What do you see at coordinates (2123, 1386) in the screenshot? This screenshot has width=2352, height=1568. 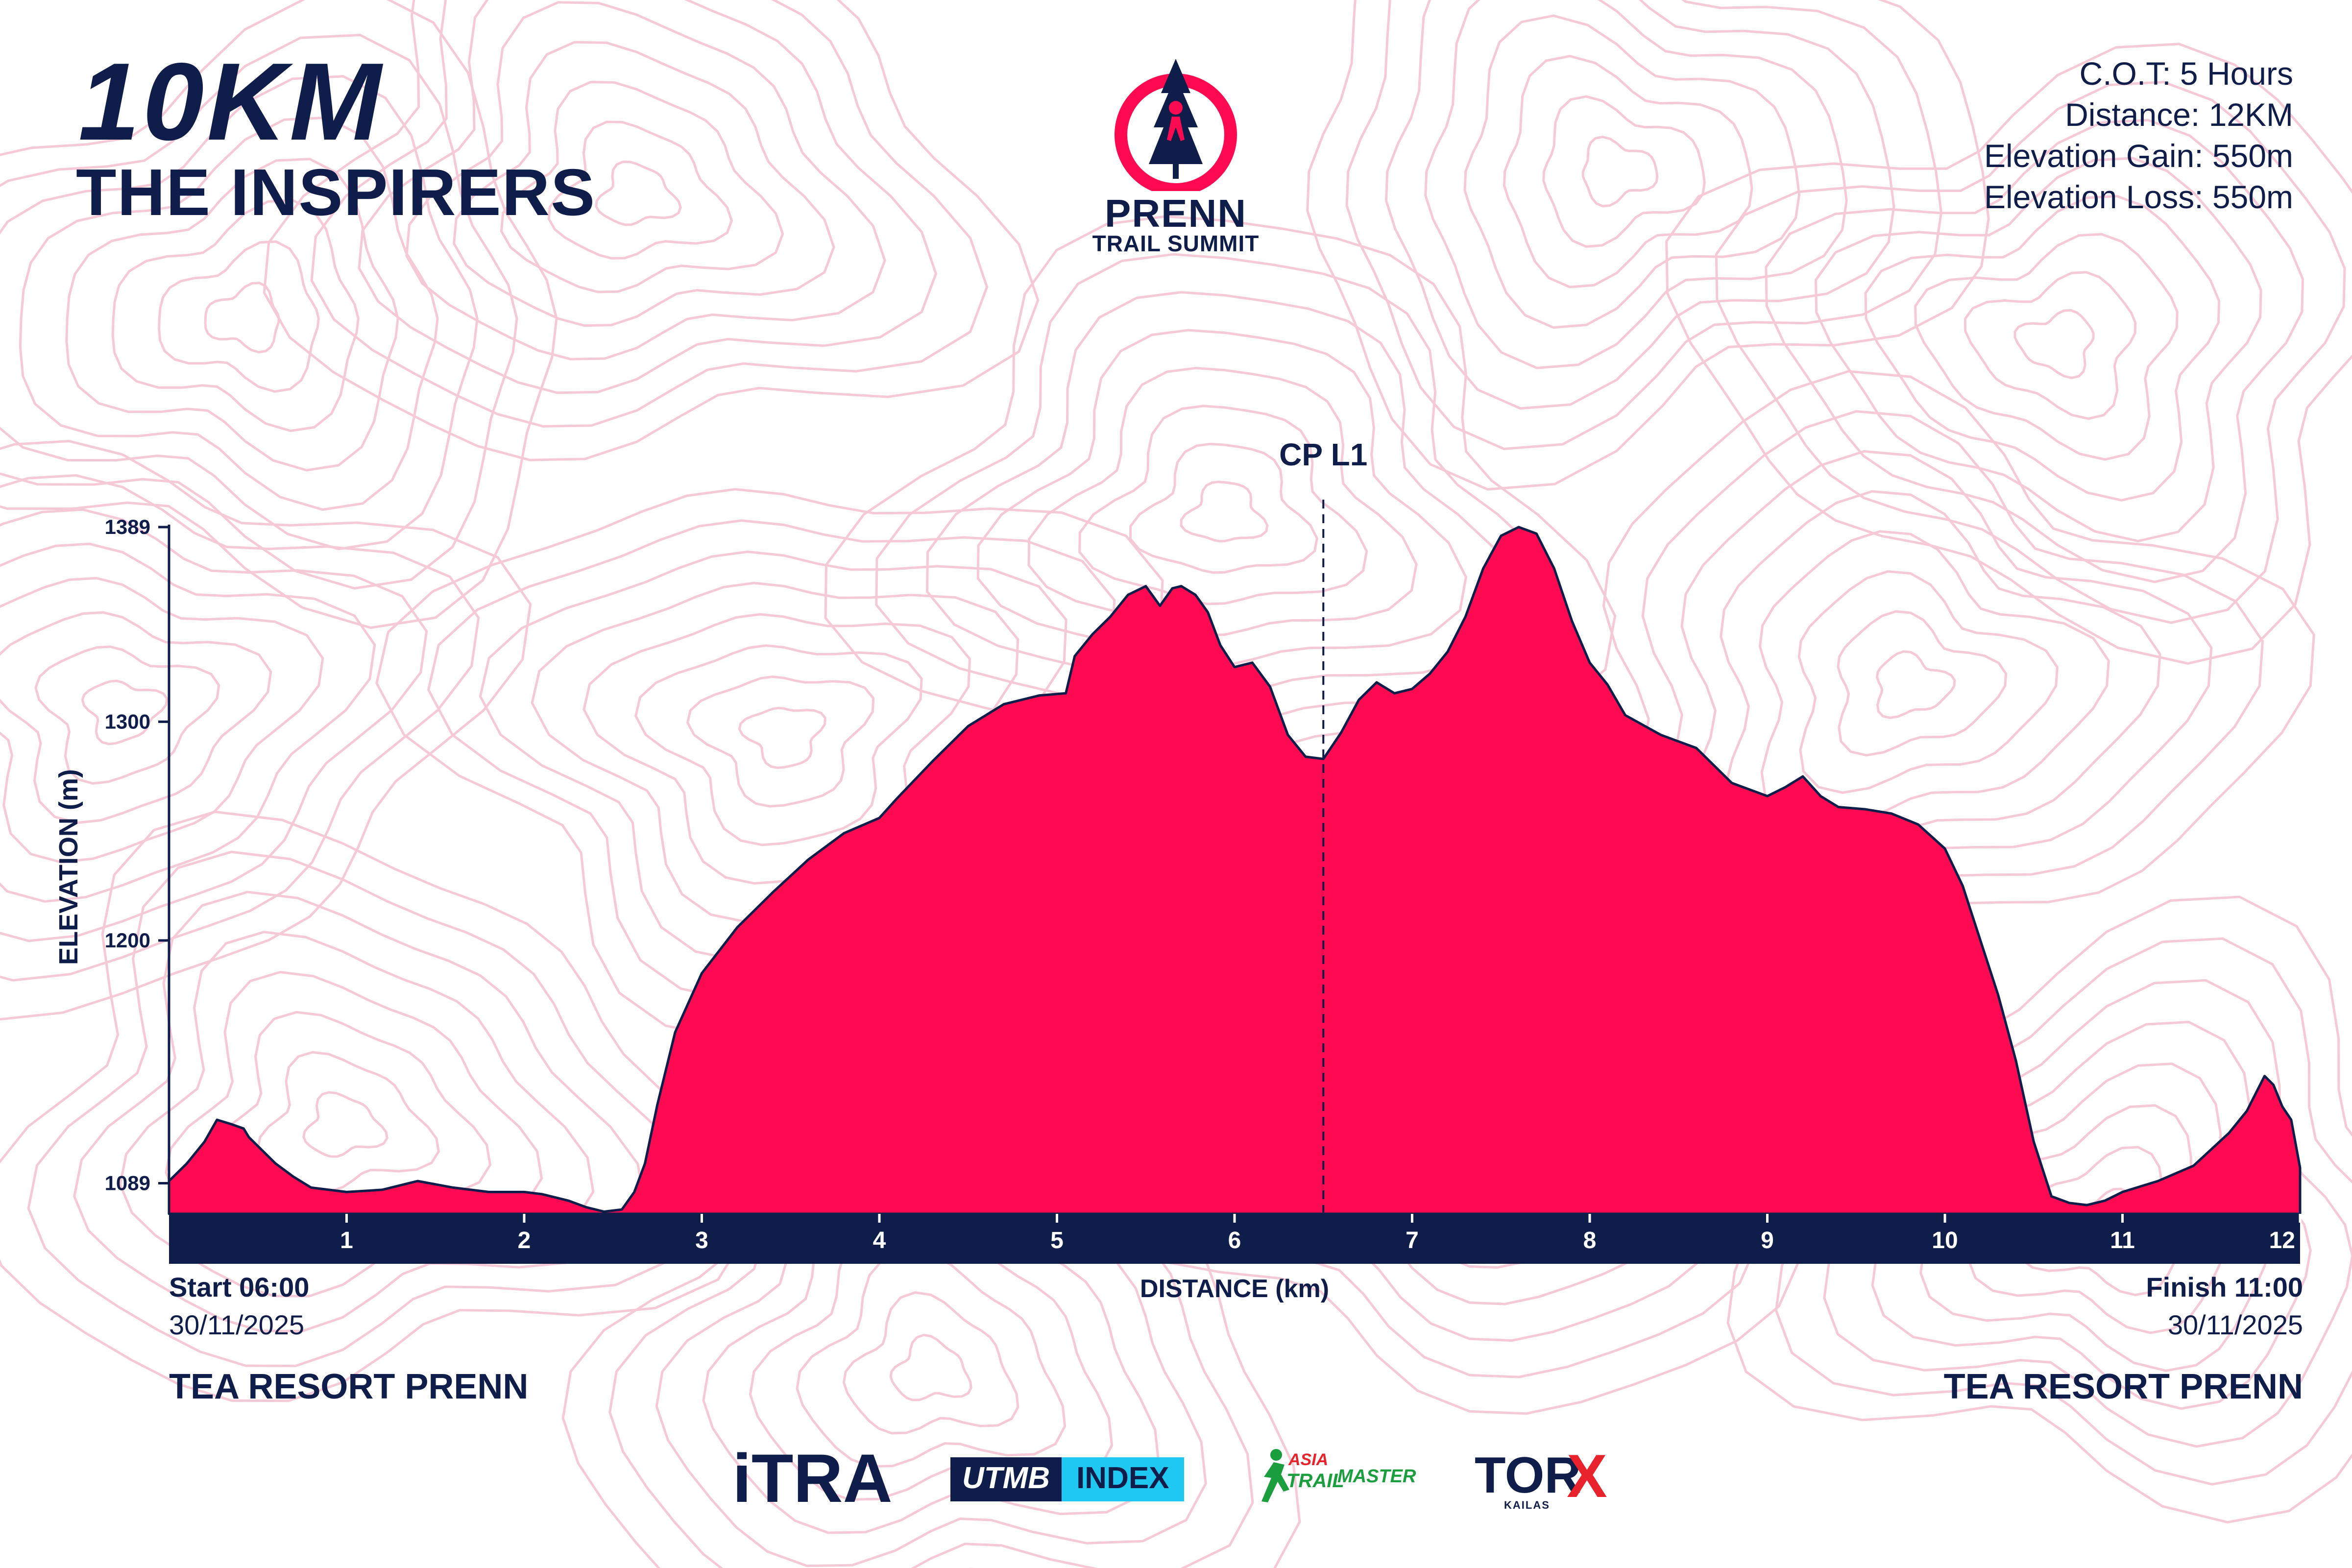 I see `finish-location: TEA RESORT PRENN` at bounding box center [2123, 1386].